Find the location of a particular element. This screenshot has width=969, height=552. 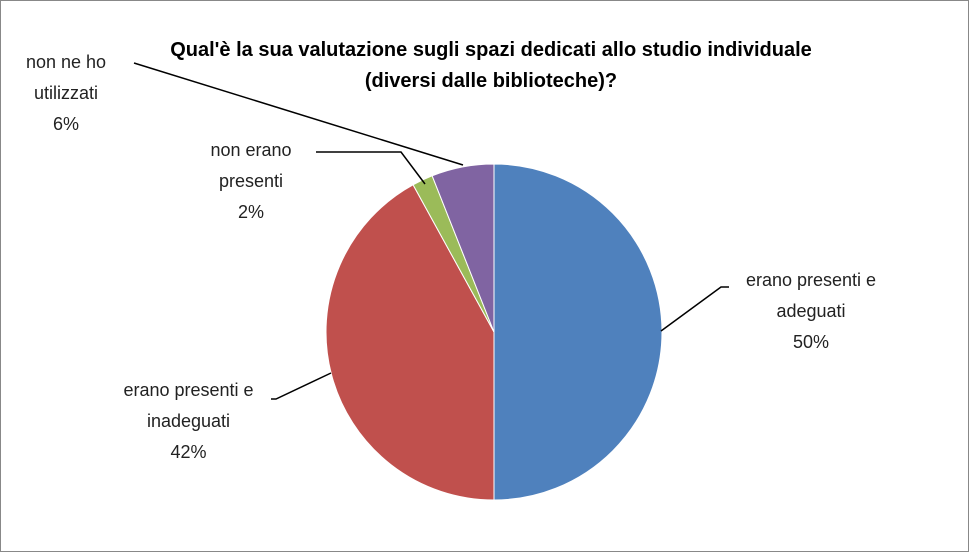

slice-label: non ne ho utilizzati 6% is located at coordinates (66, 93).